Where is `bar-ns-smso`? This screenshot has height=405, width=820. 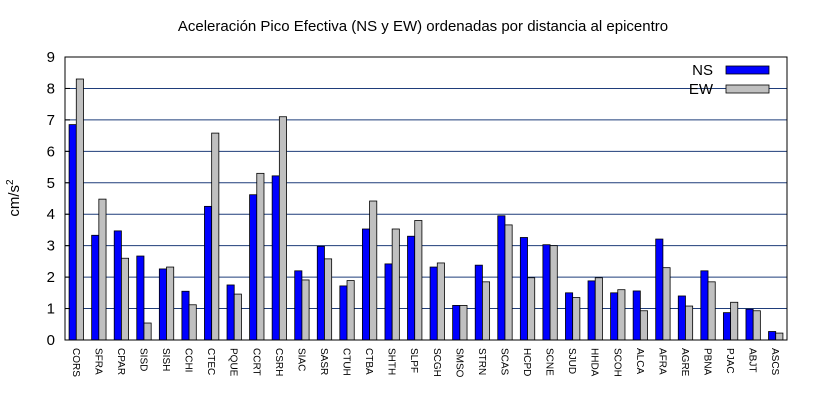 bar-ns-smso is located at coordinates (456, 323).